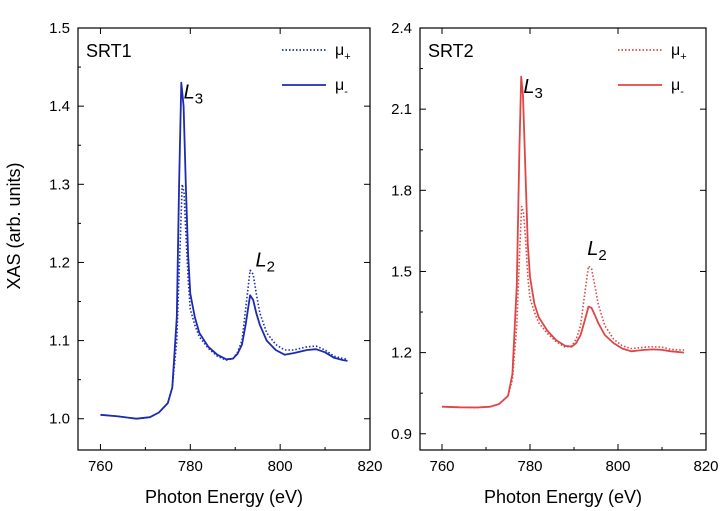  What do you see at coordinates (59, 106) in the screenshot?
I see `y-tick-label: 1.4` at bounding box center [59, 106].